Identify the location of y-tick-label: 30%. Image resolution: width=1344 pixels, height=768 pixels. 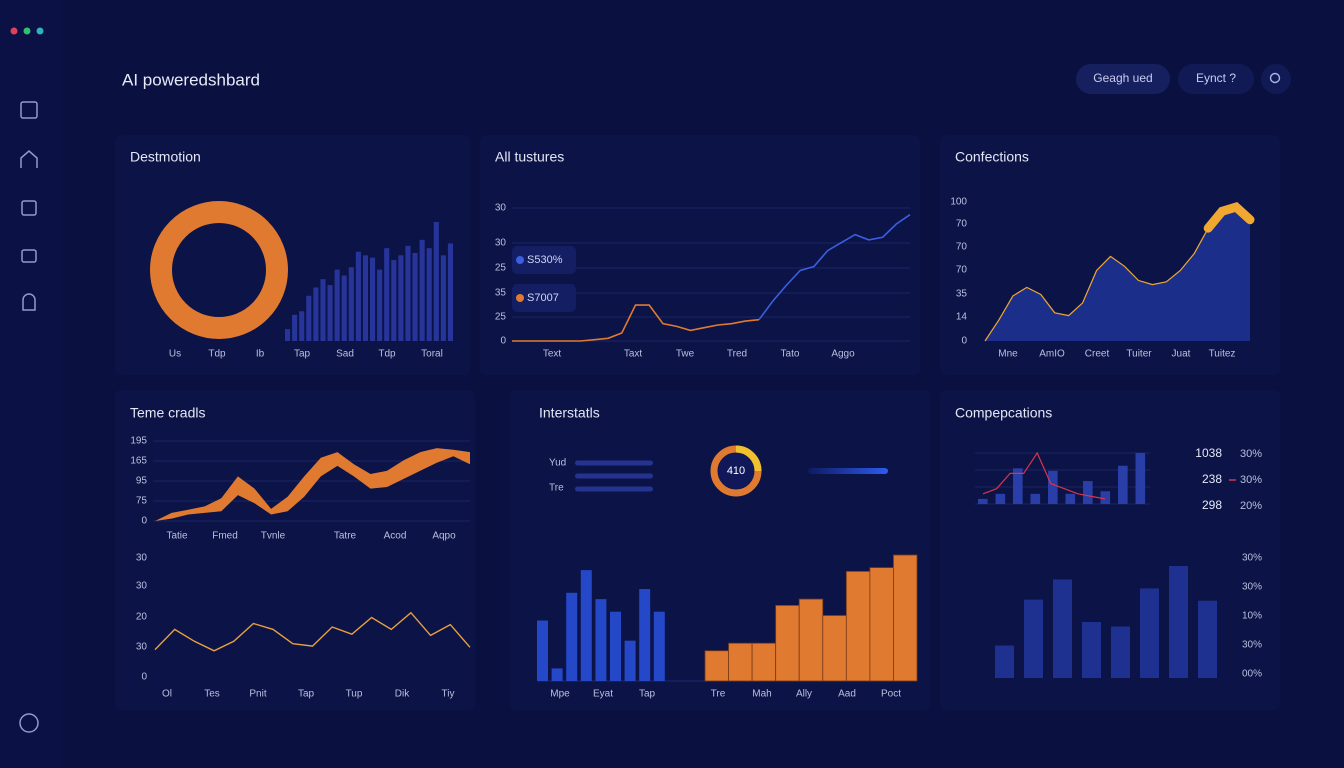
(1252, 645).